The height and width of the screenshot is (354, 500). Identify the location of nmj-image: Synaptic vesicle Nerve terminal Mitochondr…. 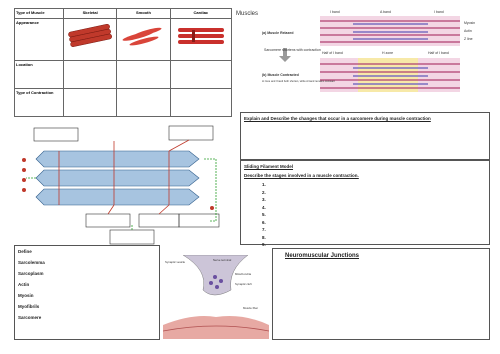
(216, 297).